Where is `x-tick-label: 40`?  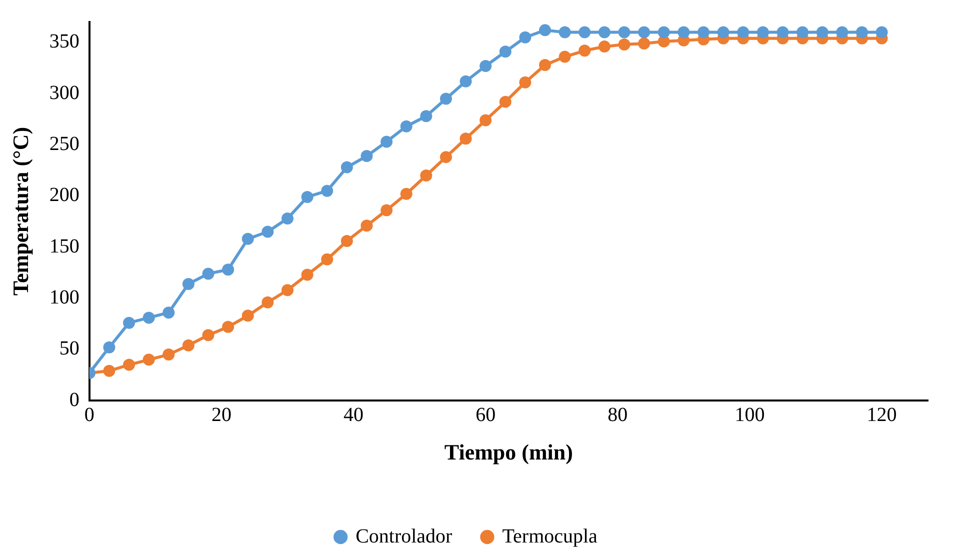
x-tick-label: 40 is located at coordinates (354, 415).